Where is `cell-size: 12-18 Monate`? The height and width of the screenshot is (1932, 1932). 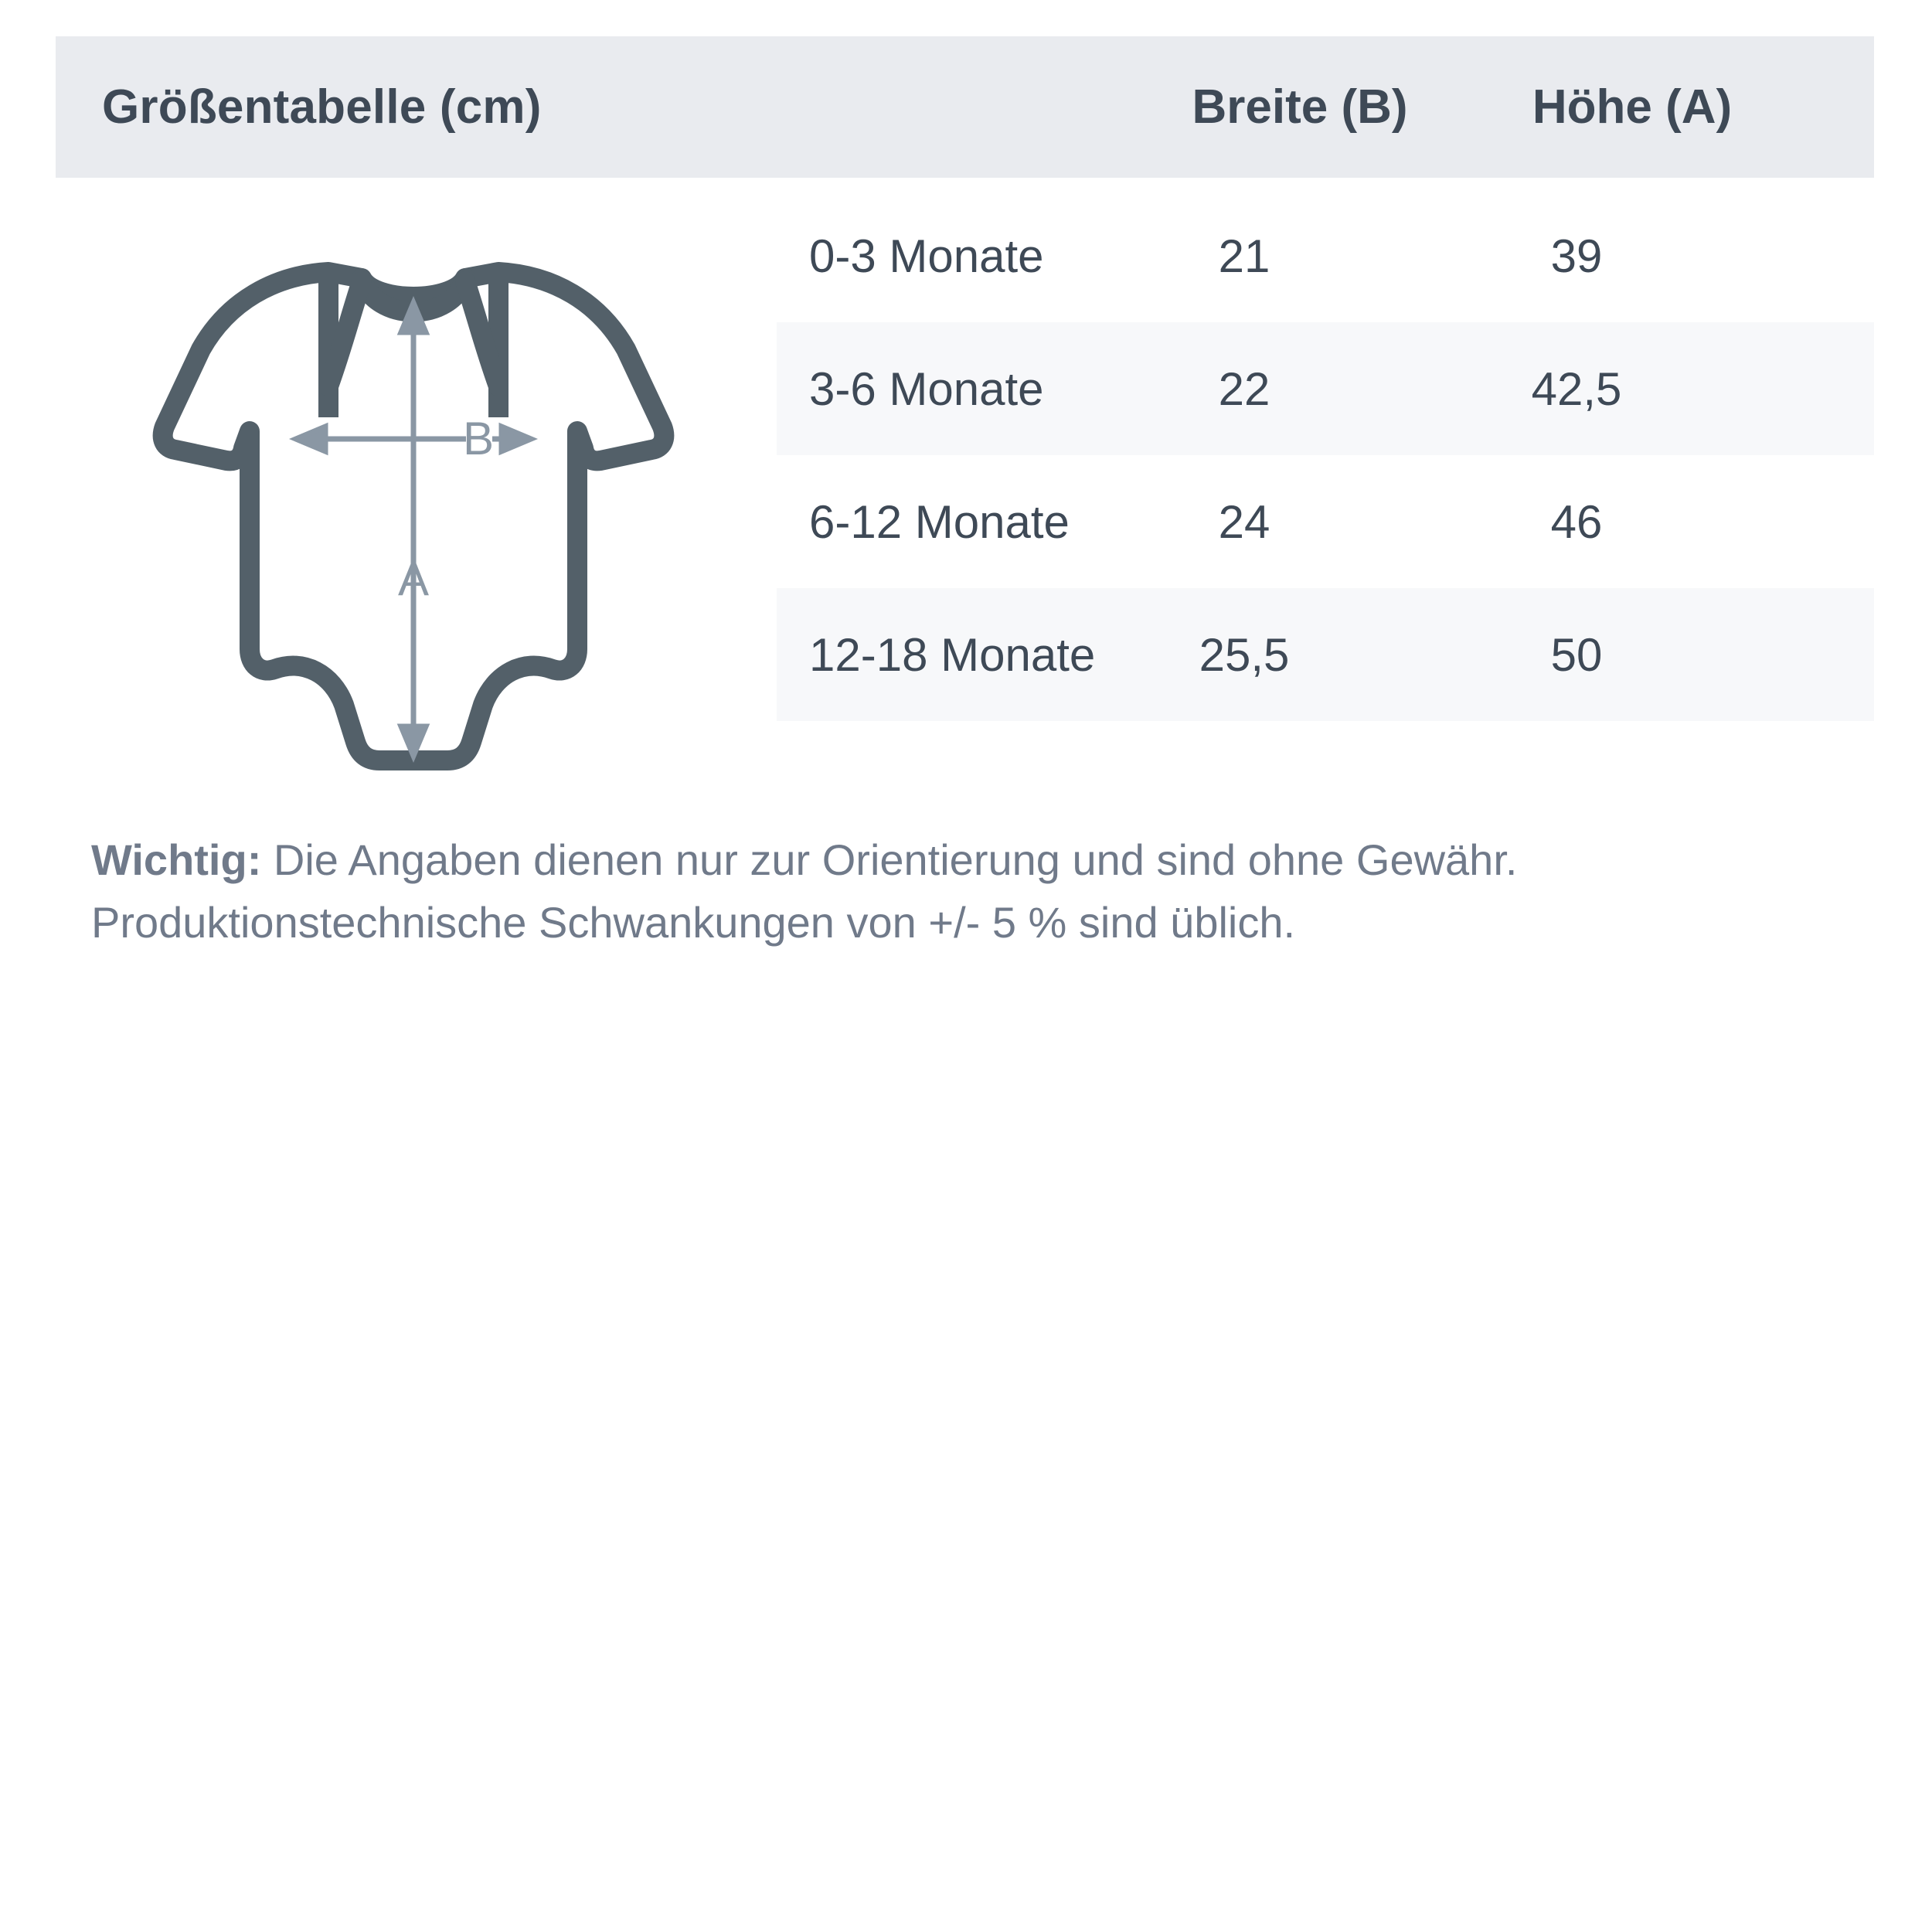 cell-size: 12-18 Monate is located at coordinates (953, 655).